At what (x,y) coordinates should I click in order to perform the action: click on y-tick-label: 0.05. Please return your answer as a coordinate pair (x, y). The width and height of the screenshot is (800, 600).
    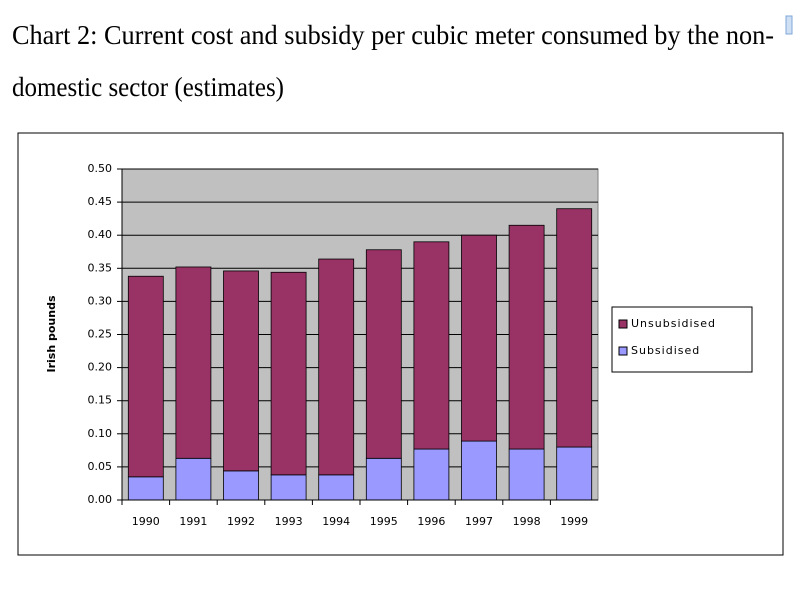
    Looking at the image, I should click on (100, 466).